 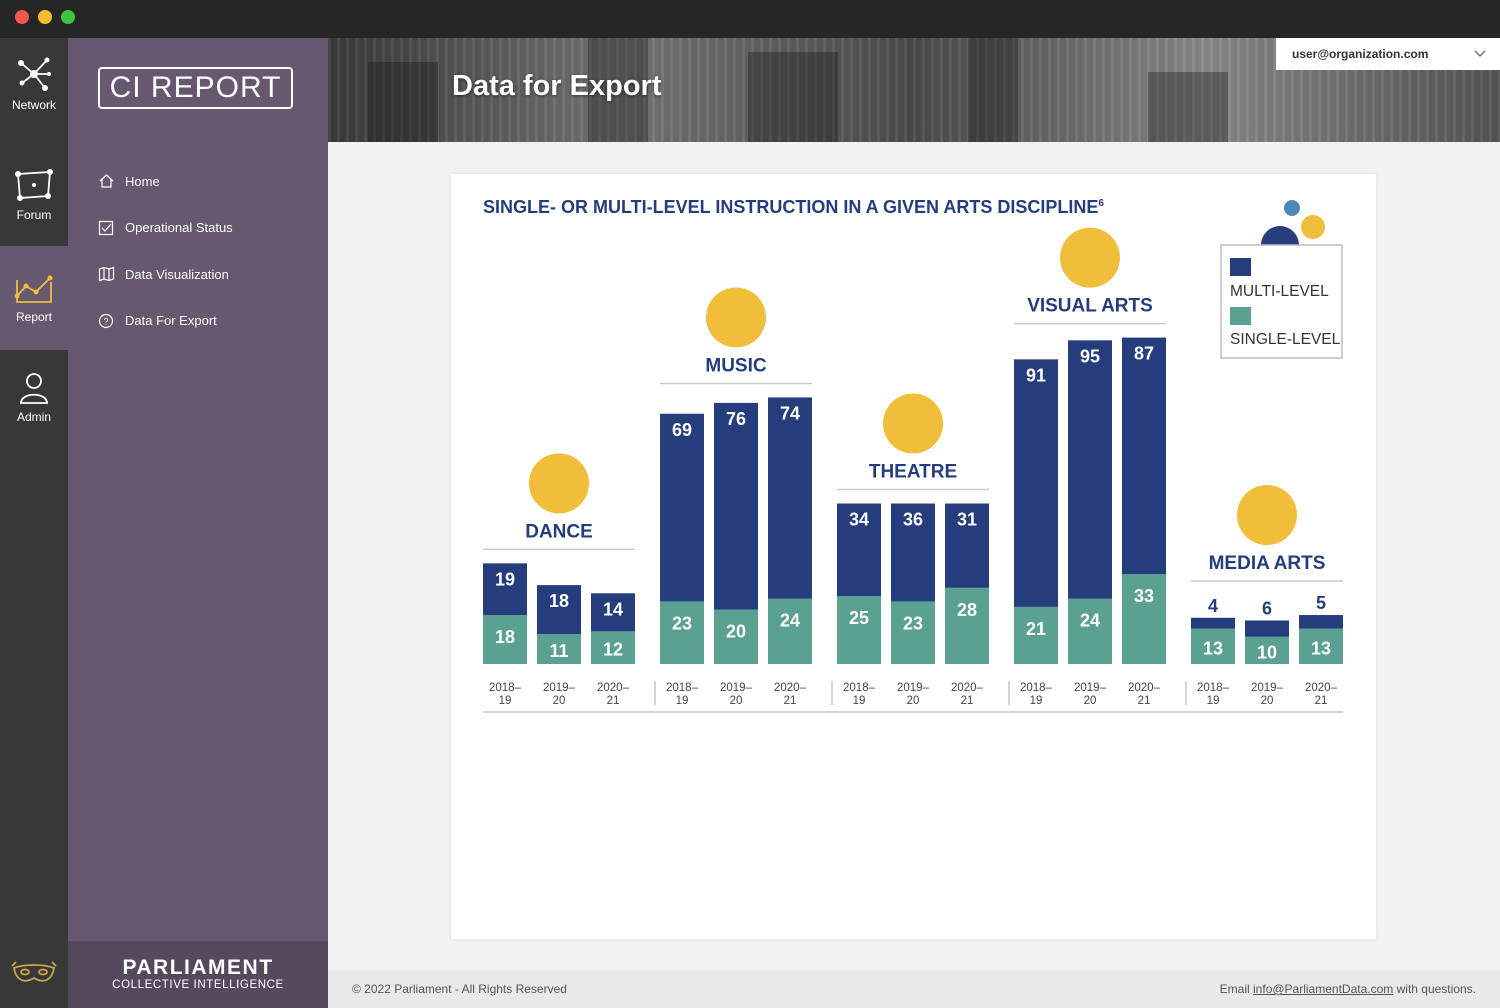 I want to click on sidebar-item-label: Home, so click(x=142, y=181).